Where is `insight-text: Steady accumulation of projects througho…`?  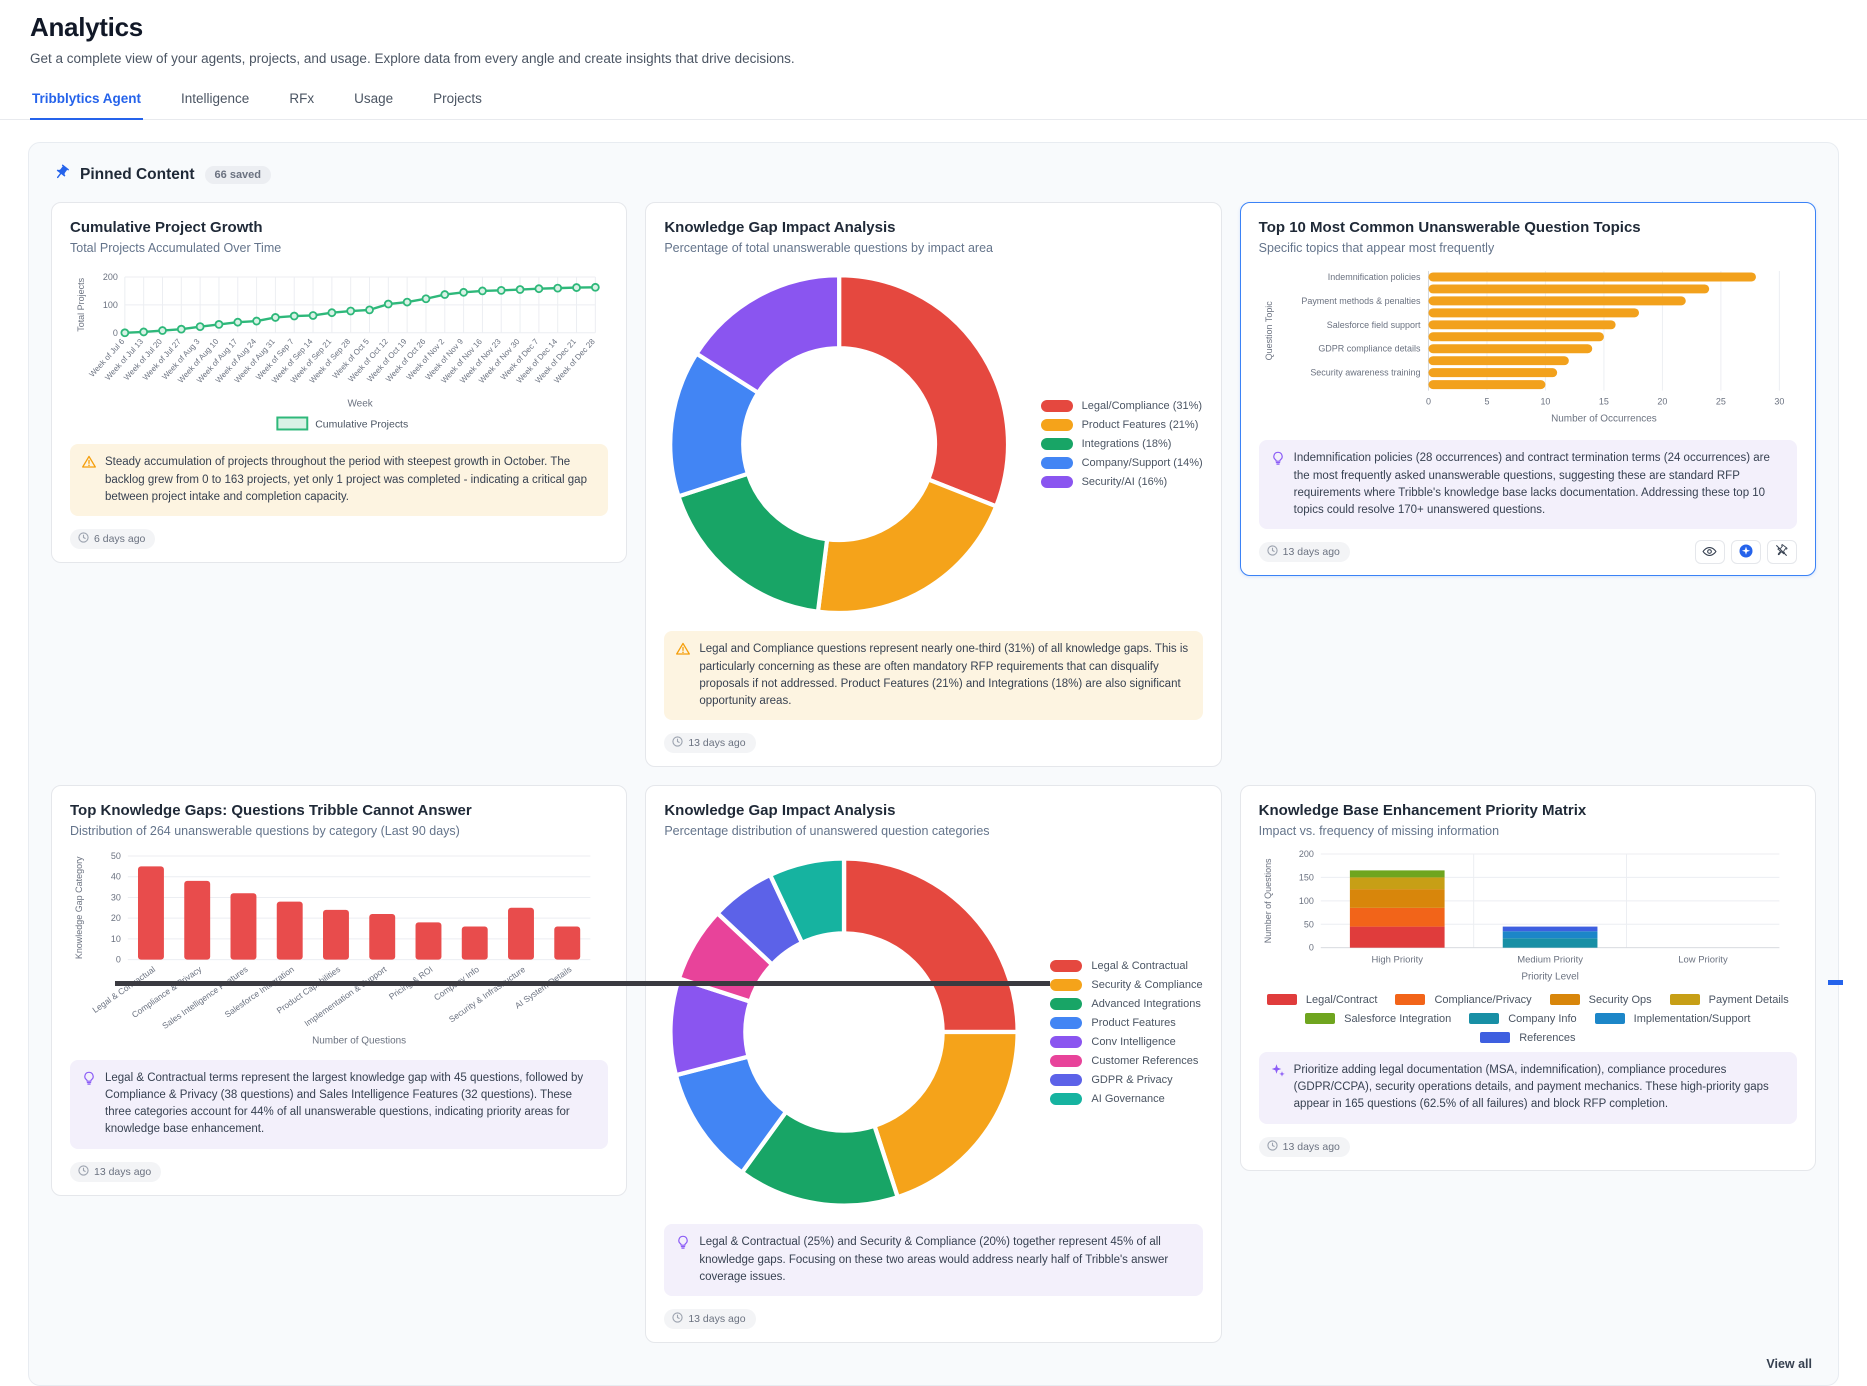
insight-text: Steady accumulation of projects througho… is located at coordinates (346, 479).